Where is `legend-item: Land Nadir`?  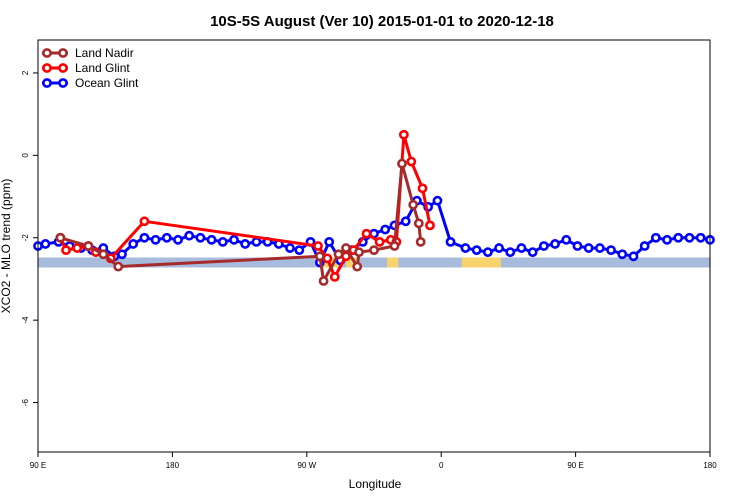
legend-item: Land Nadir is located at coordinates (88, 53).